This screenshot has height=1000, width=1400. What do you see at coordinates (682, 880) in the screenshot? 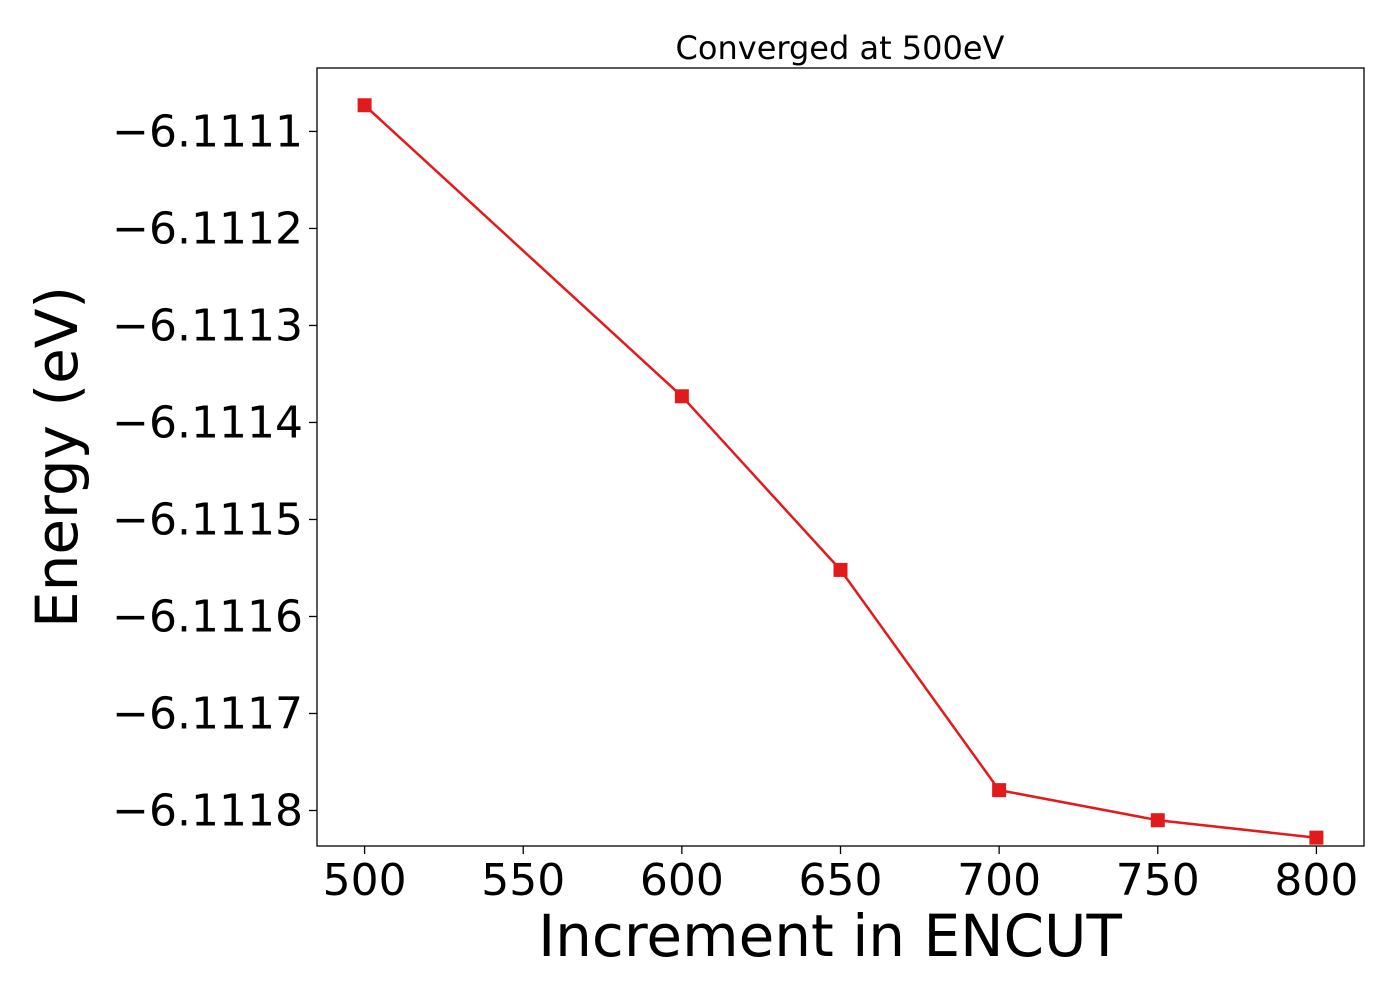
I see `x-tick-label: 600` at bounding box center [682, 880].